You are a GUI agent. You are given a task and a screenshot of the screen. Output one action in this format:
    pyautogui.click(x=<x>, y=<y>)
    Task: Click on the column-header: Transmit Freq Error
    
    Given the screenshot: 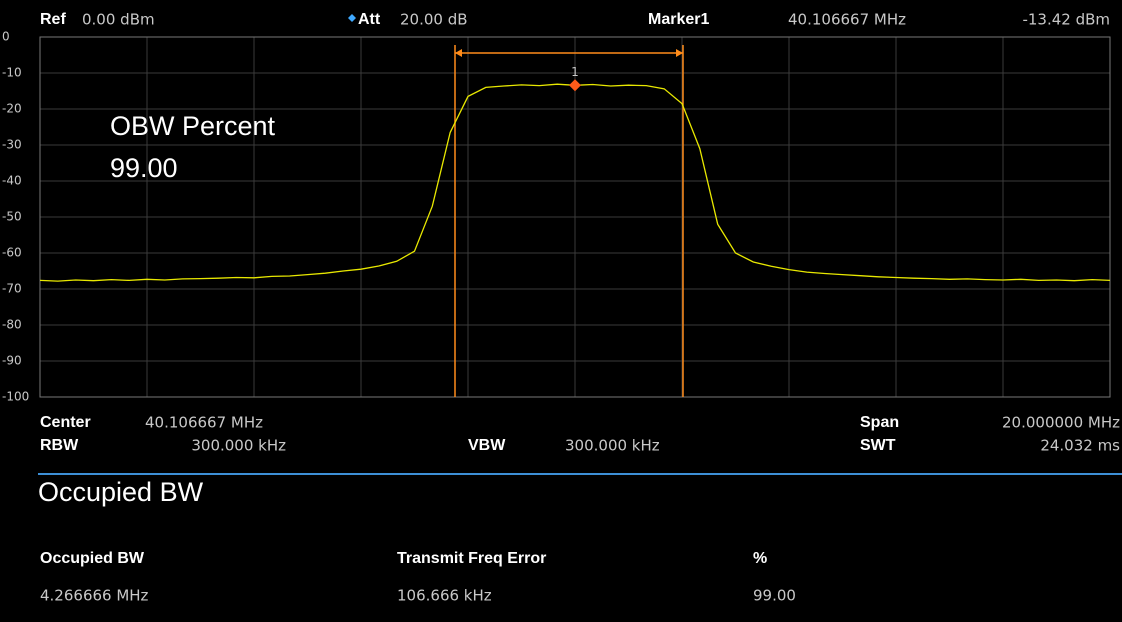 What is the action you would take?
    pyautogui.click(x=471, y=558)
    